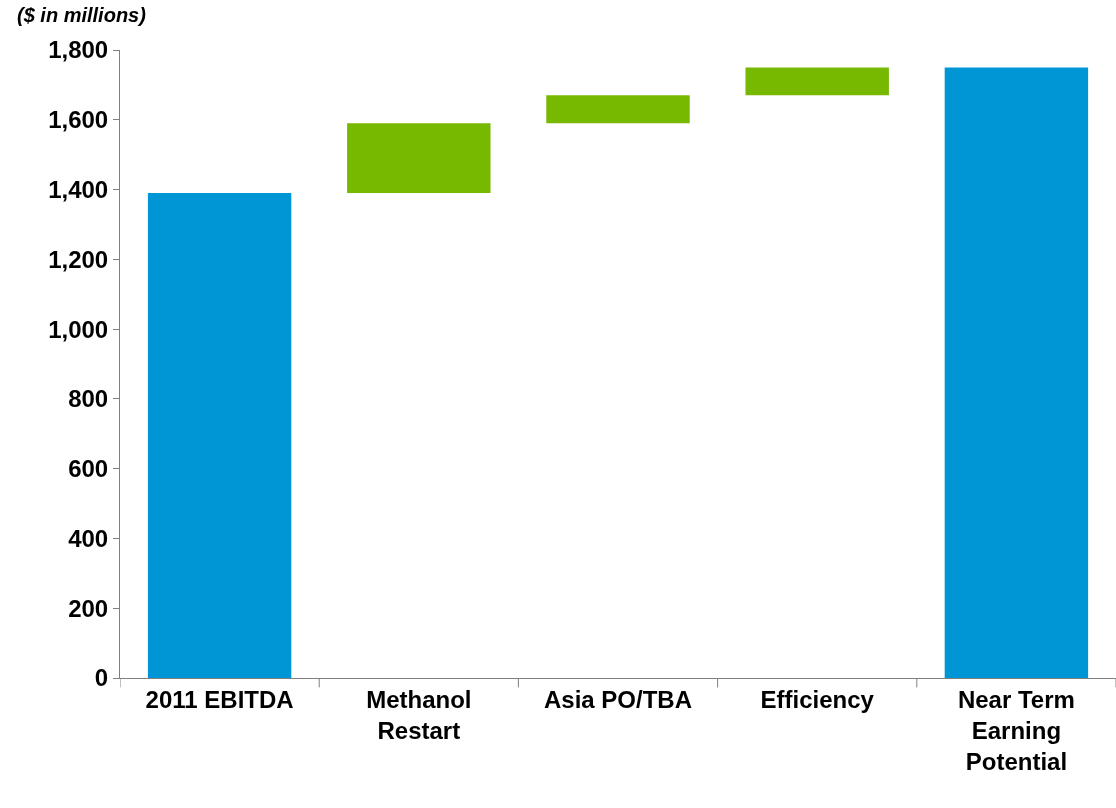  What do you see at coordinates (82, 15) in the screenshot?
I see `y-axis-title: ($ in millions)` at bounding box center [82, 15].